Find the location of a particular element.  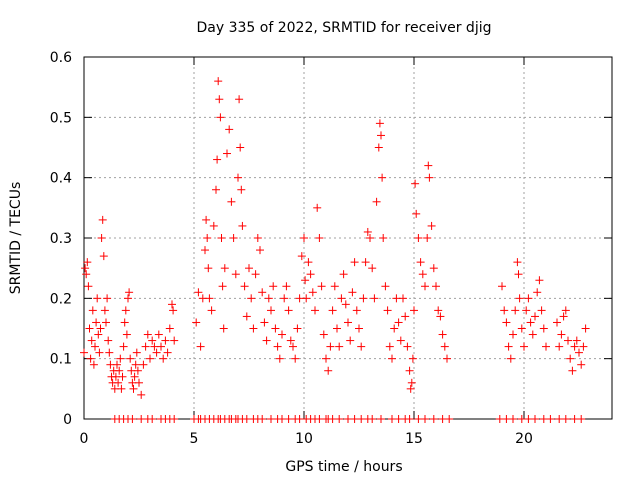

x-tick-label: 0 is located at coordinates (84, 439).